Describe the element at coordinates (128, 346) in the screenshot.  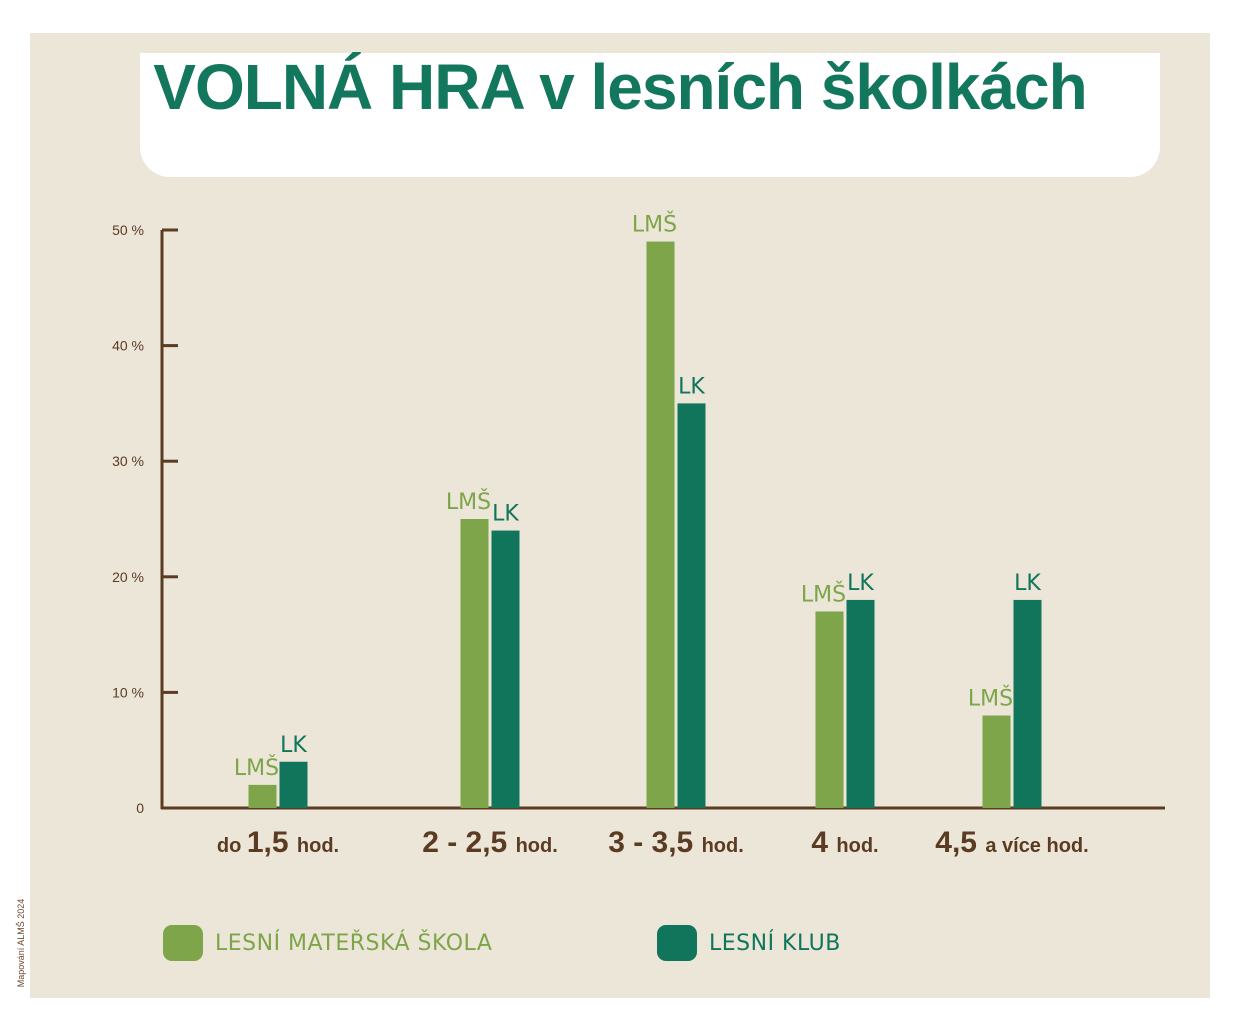
I see `y-tick-label: 40 %` at that location.